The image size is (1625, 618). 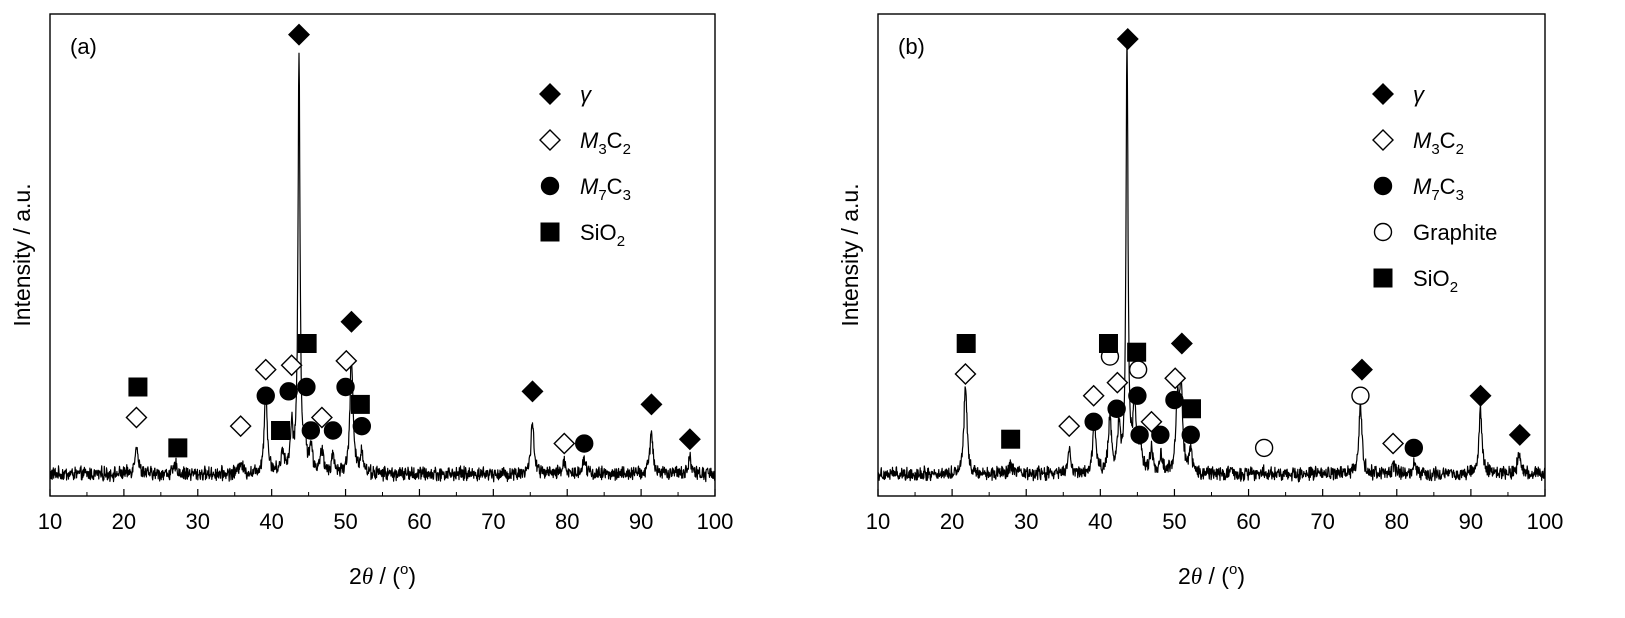 What do you see at coordinates (602, 235) in the screenshot?
I see `legend-label-3: SiO2` at bounding box center [602, 235].